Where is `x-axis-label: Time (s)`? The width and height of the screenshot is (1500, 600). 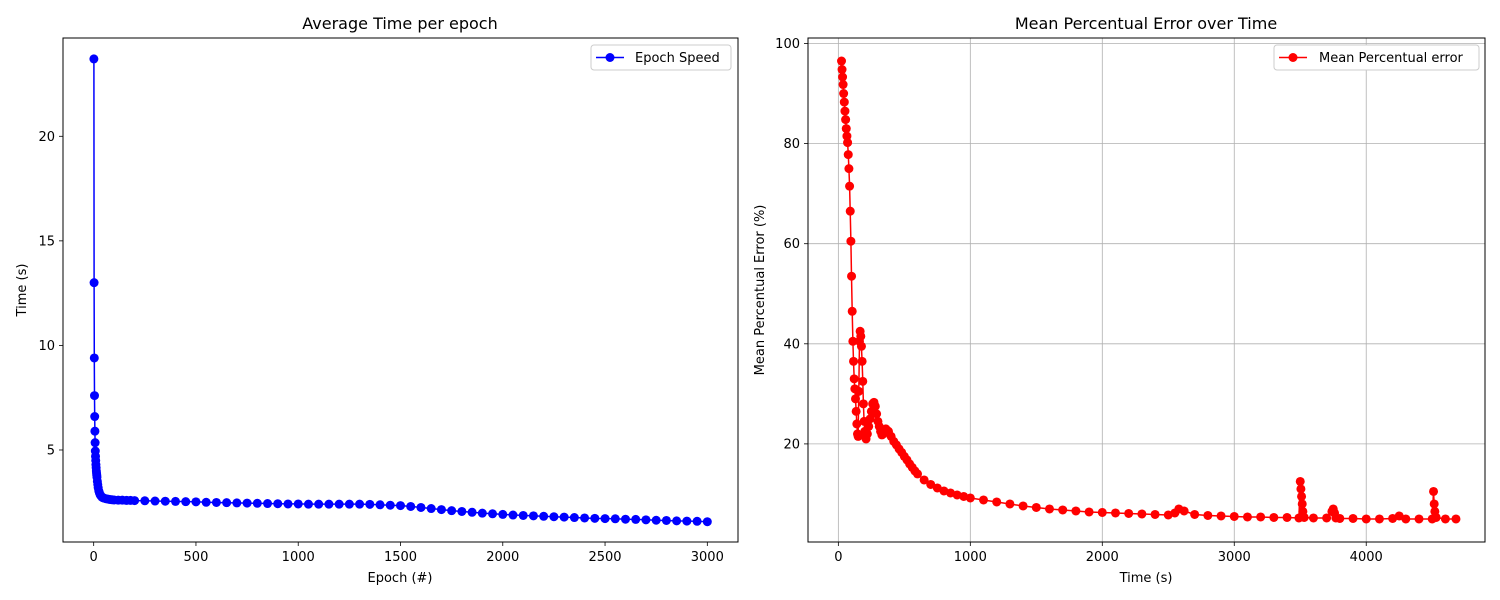
x-axis-label: Time (s) is located at coordinates (1146, 578).